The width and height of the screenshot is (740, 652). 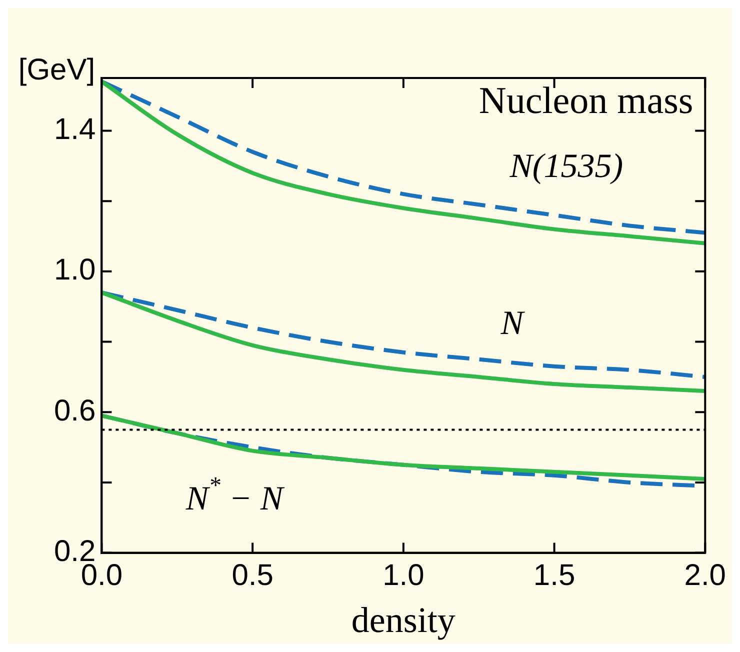 I want to click on x-tick-label: 1.5, so click(x=554, y=575).